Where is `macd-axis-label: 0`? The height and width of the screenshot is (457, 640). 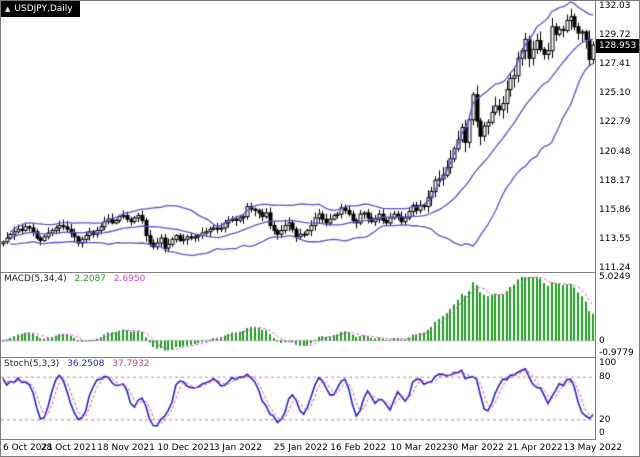 macd-axis-label: 0 is located at coordinates (602, 340).